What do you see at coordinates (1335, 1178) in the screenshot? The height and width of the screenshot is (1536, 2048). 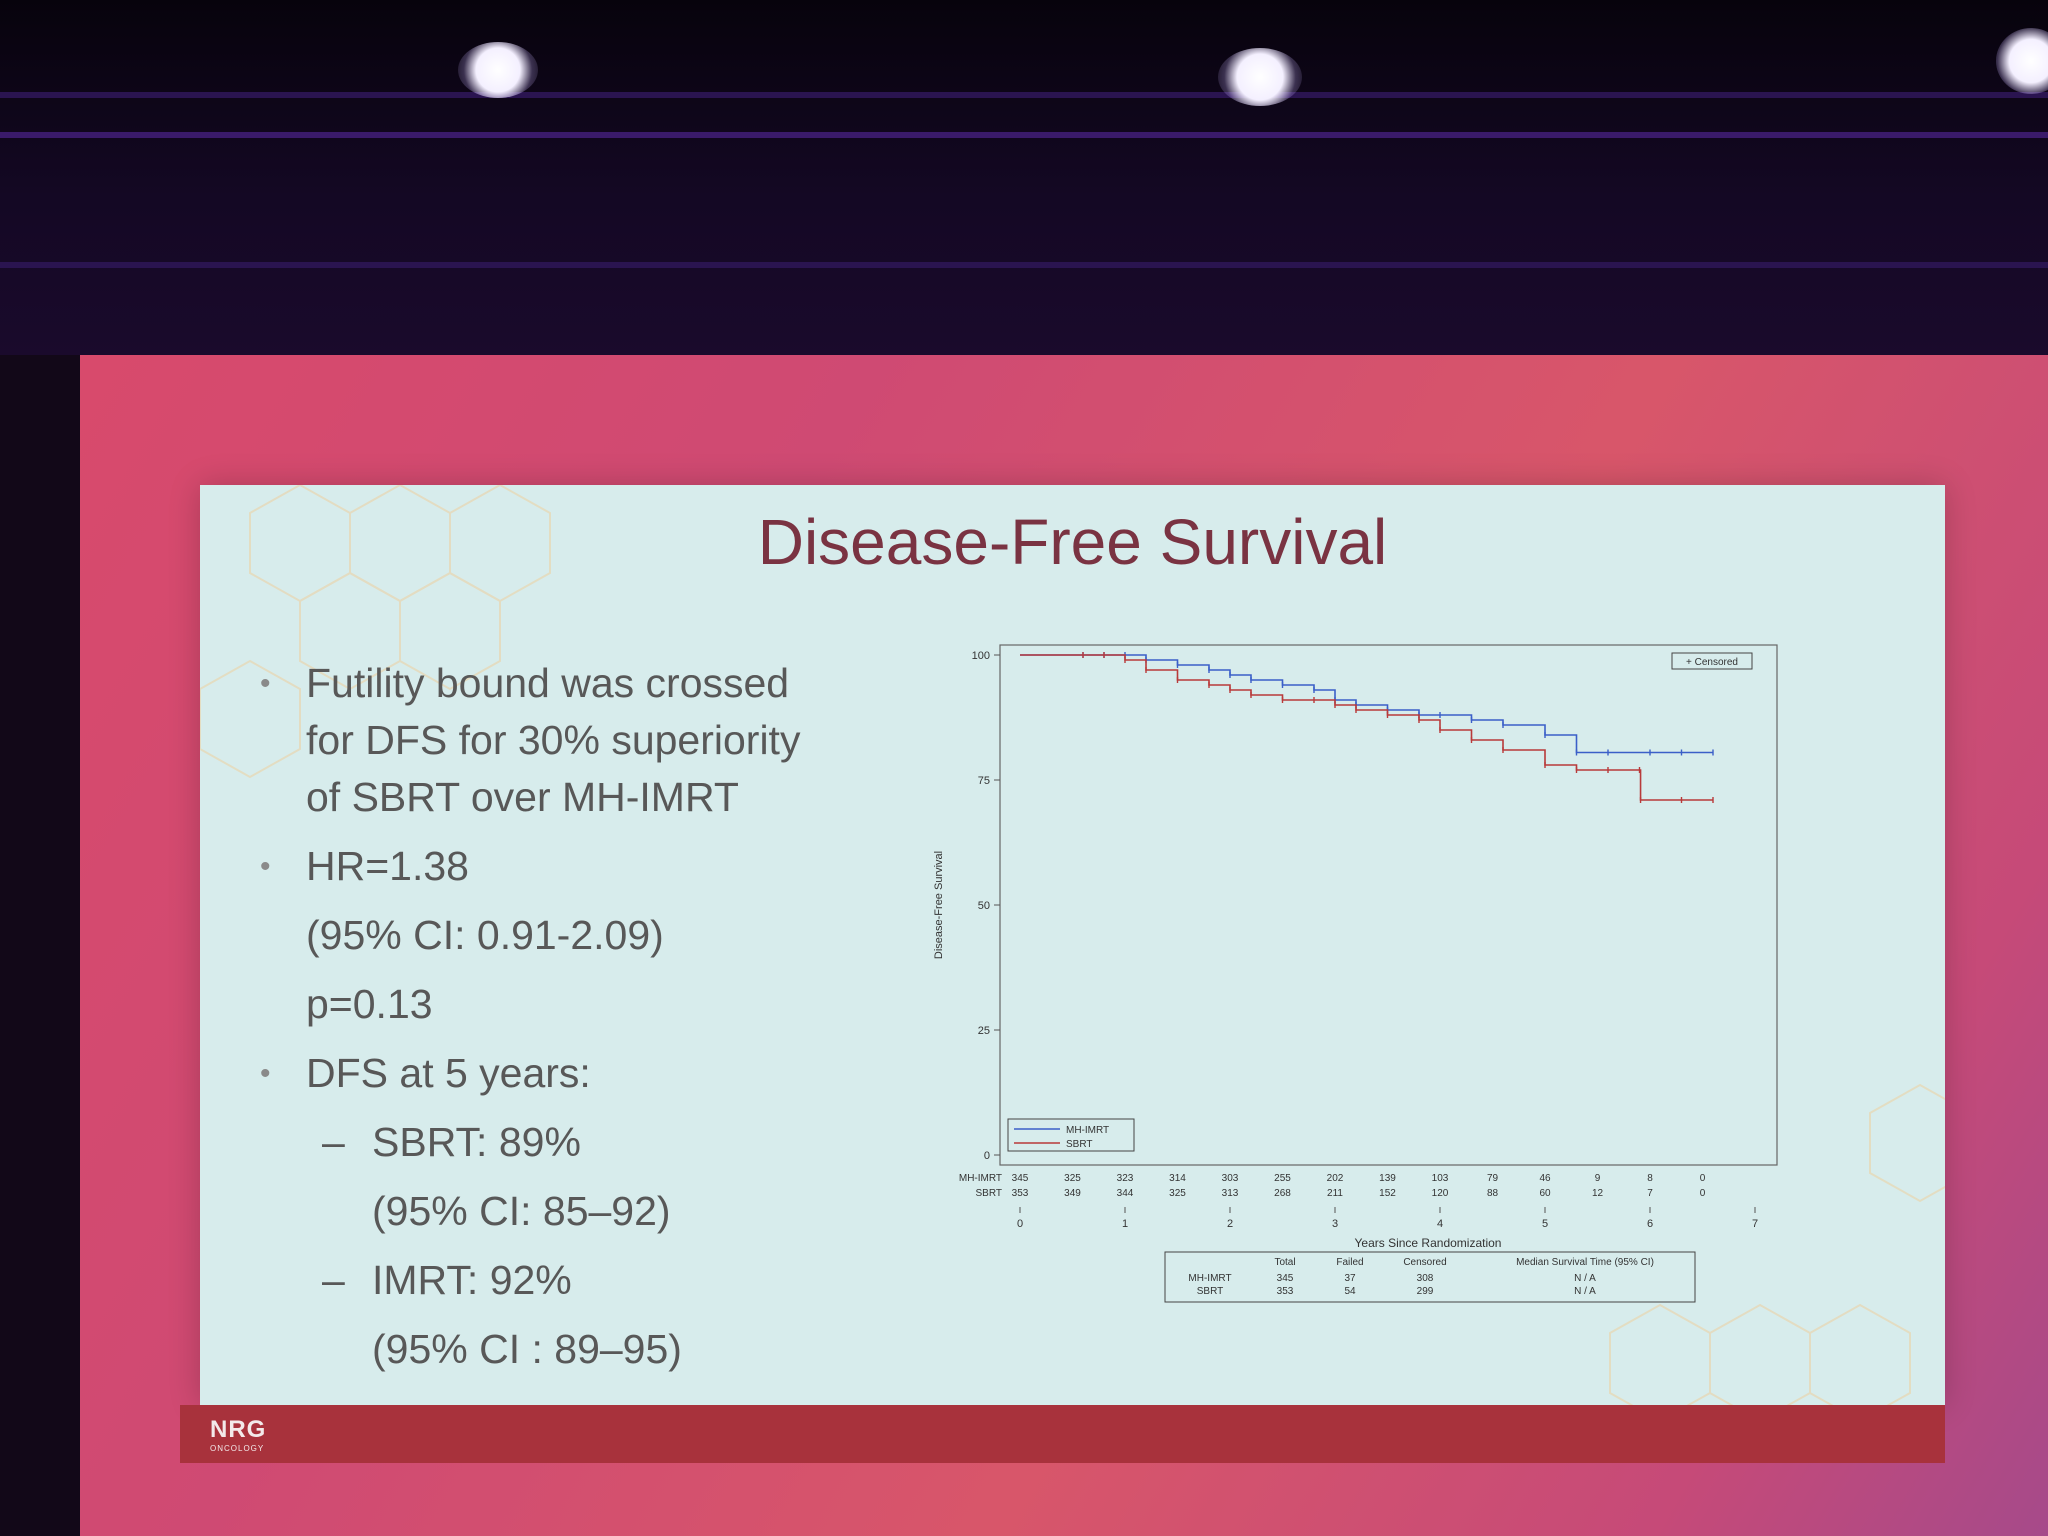 I see `at-risk-count: 202` at bounding box center [1335, 1178].